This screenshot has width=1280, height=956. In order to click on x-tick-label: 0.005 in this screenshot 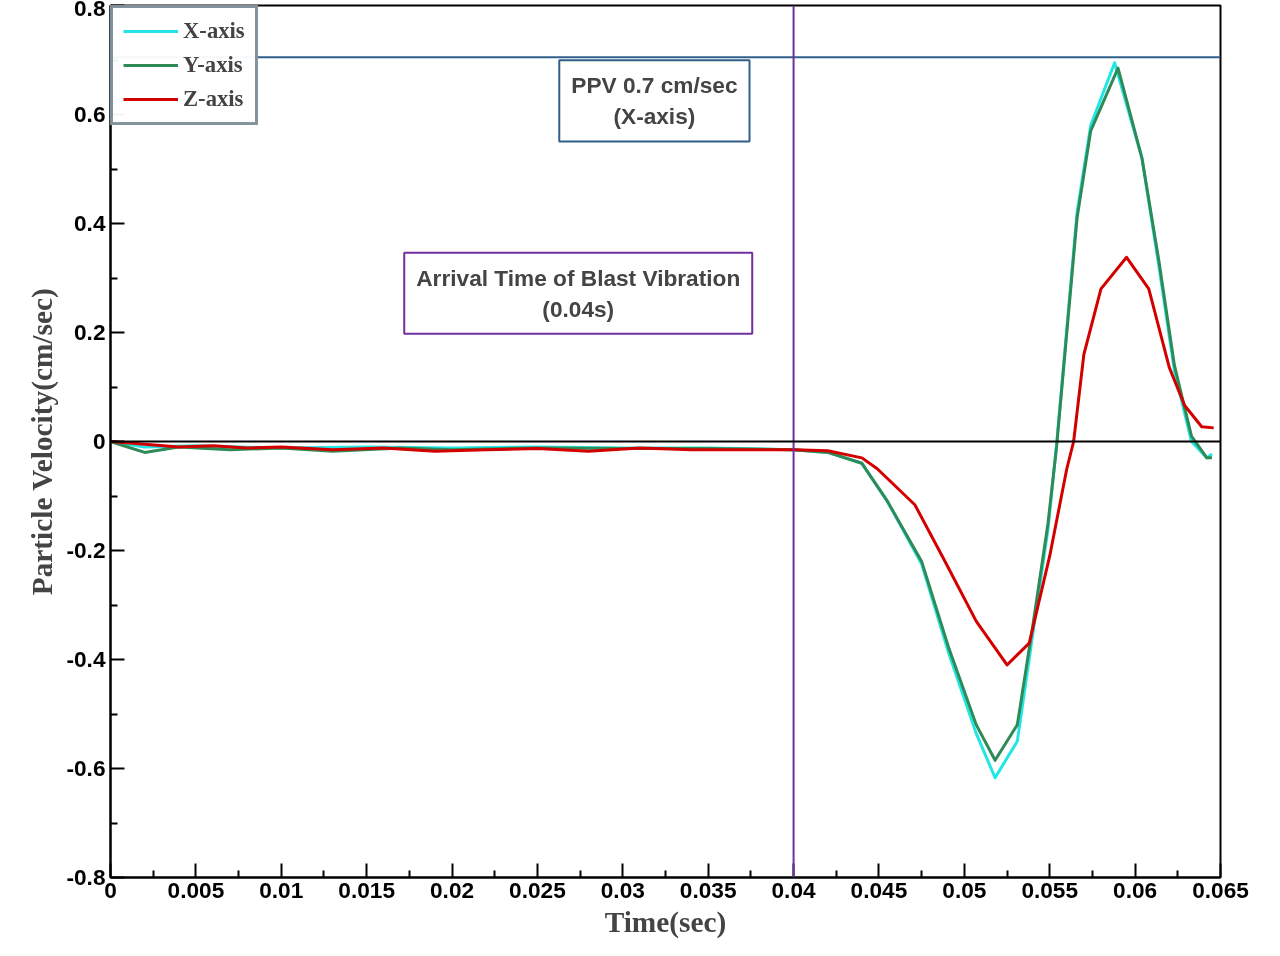, I will do `click(196, 889)`.